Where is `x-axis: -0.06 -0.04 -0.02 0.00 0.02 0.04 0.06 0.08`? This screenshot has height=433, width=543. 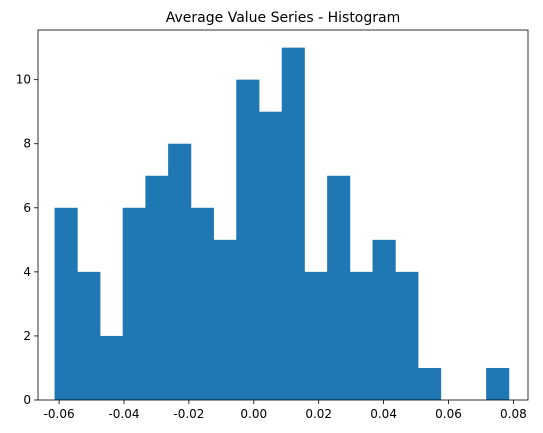 x-axis: -0.06 -0.04 -0.02 0.00 0.02 0.04 0.06 0.08 is located at coordinates (285, 410).